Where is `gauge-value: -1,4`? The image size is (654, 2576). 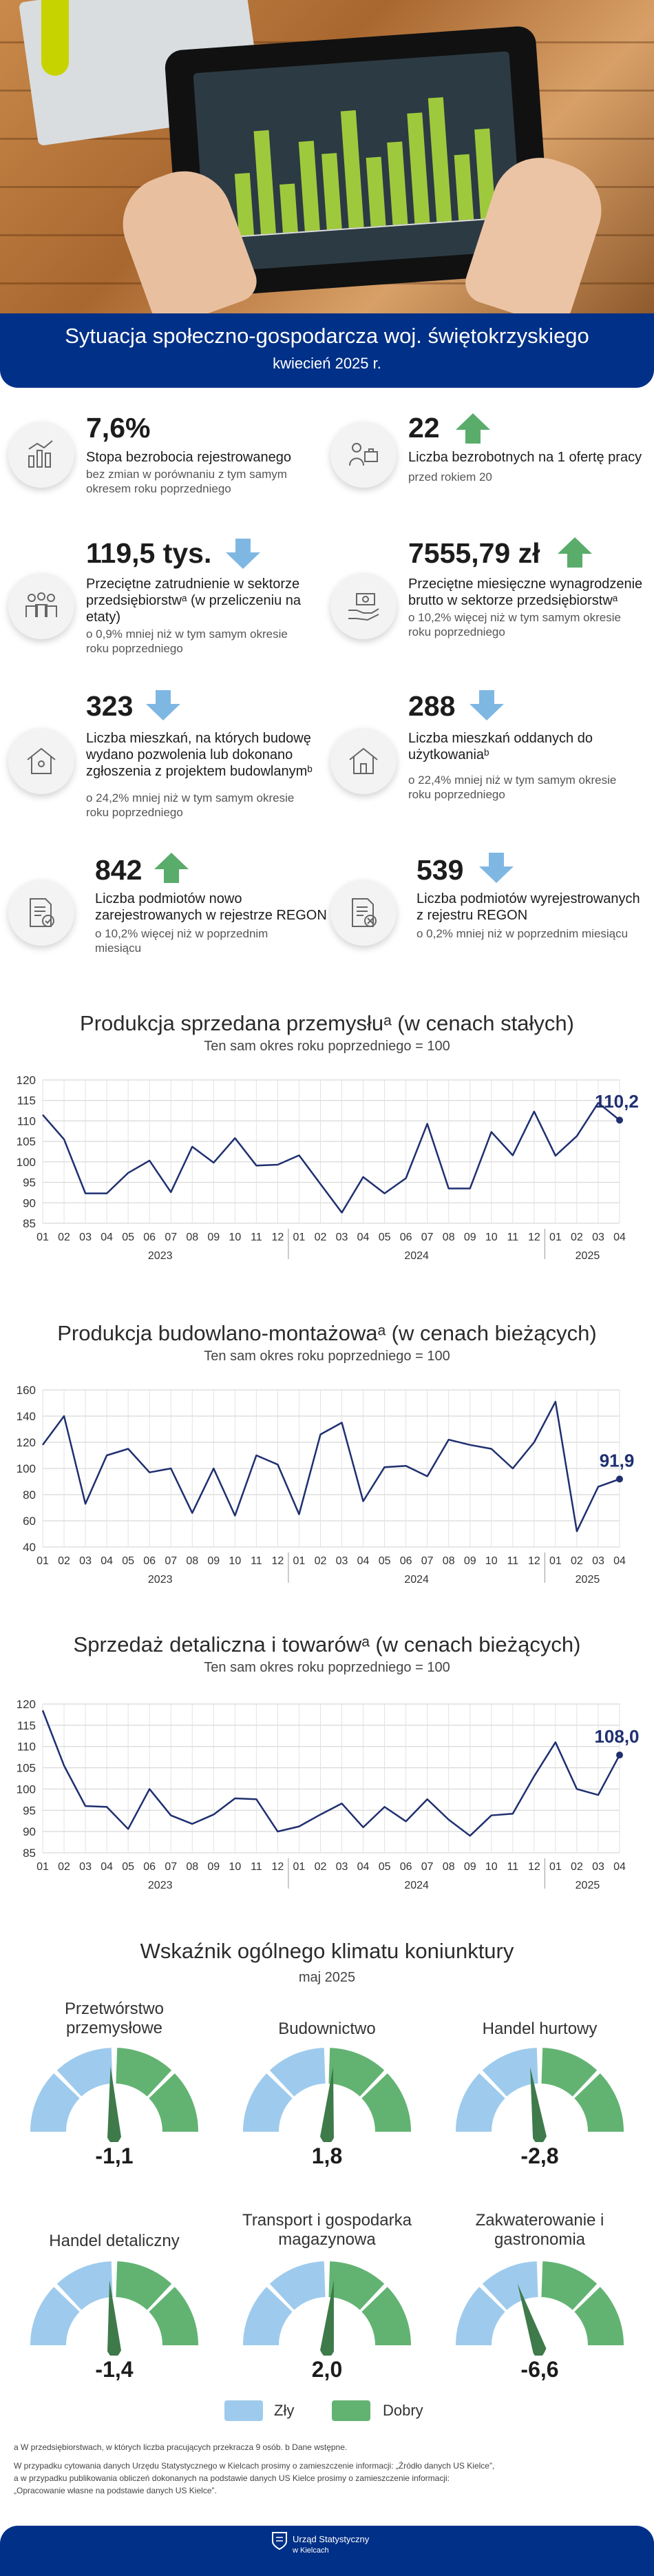
gauge-value: -1,4 is located at coordinates (115, 2369).